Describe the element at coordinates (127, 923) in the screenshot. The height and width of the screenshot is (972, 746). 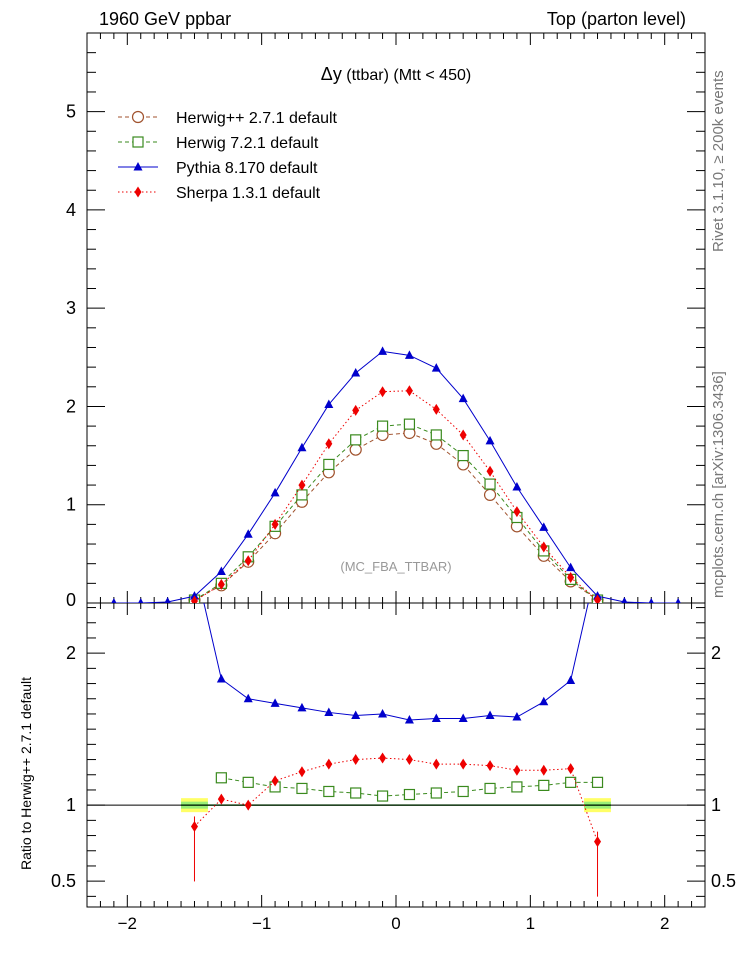
I see `x-tick-label: −2` at that location.